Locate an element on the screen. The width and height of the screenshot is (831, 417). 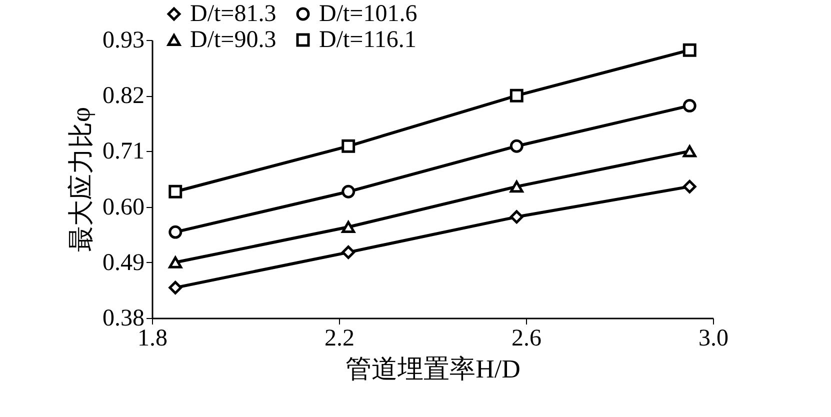
x-tick-label: 2.2 is located at coordinates (339, 339).